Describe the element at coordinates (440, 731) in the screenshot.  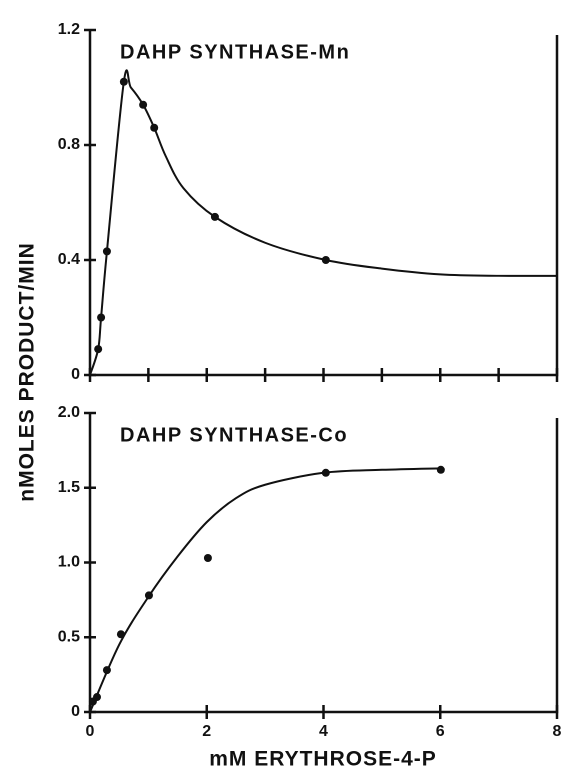
I see `x-tick-label: 6` at that location.